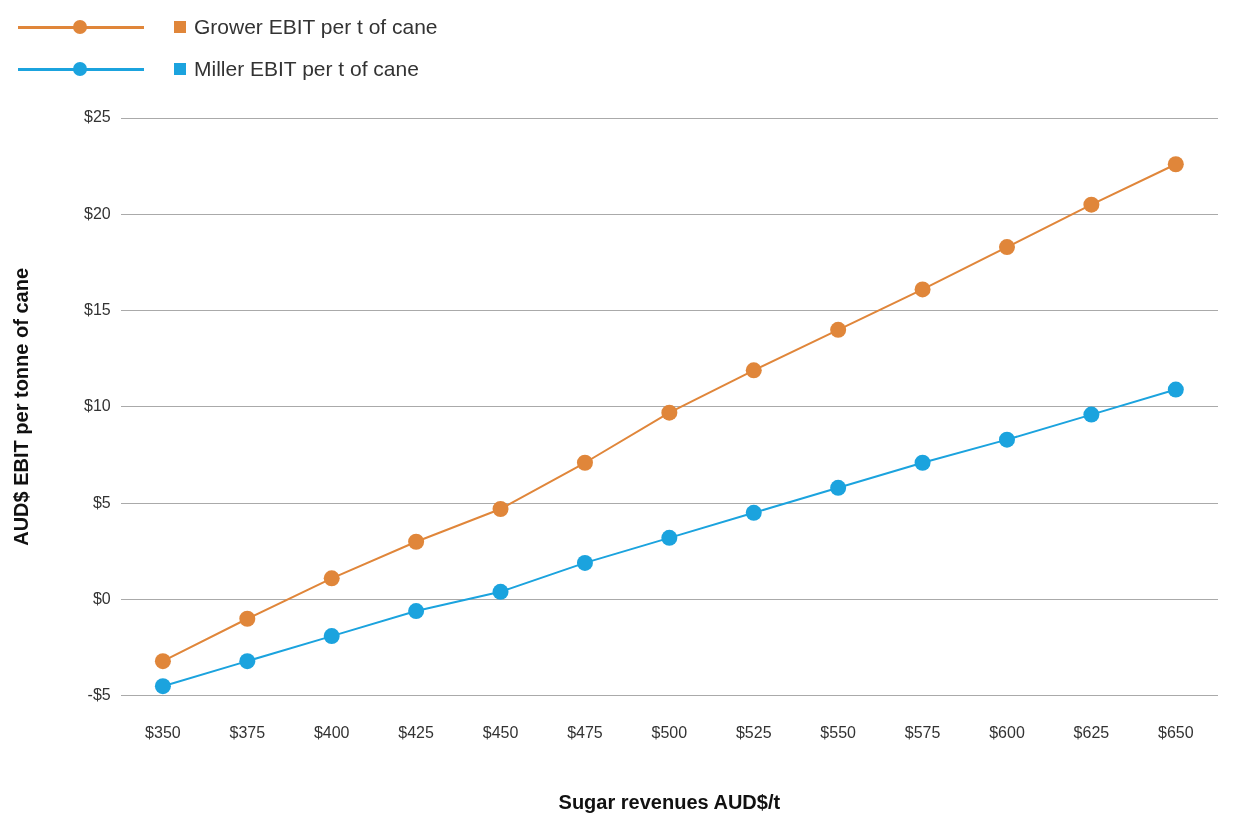 Image resolution: width=1238 pixels, height=823 pixels. Describe the element at coordinates (1007, 732) in the screenshot. I see `x-tick-label: $600` at that location.